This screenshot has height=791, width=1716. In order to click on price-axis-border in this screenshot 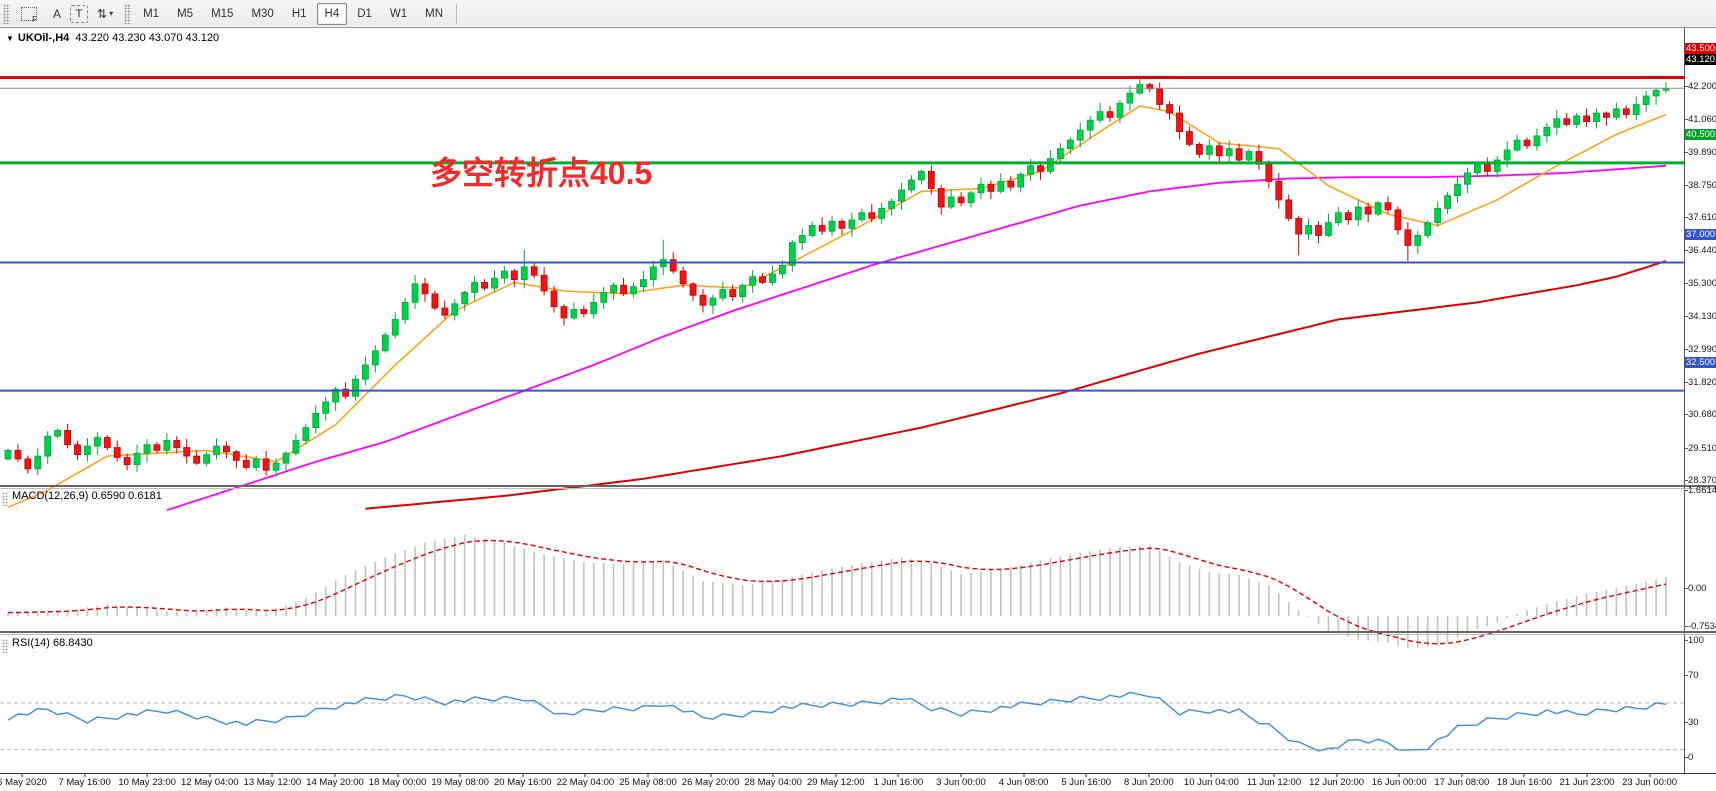, I will do `click(1684, 400)`.